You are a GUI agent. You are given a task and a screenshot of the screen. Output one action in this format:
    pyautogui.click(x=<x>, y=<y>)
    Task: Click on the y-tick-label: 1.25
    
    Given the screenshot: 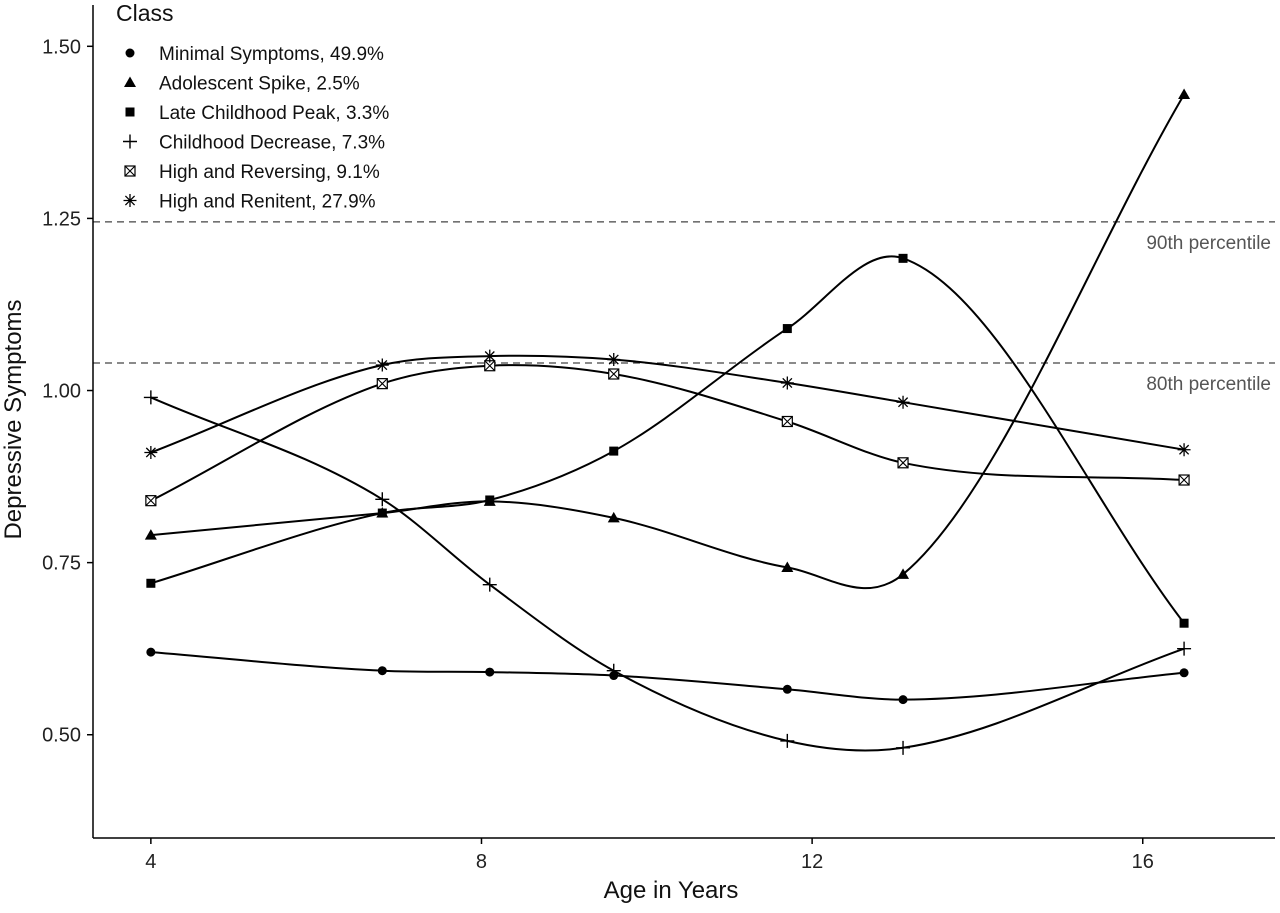 What is the action you would take?
    pyautogui.click(x=61, y=219)
    